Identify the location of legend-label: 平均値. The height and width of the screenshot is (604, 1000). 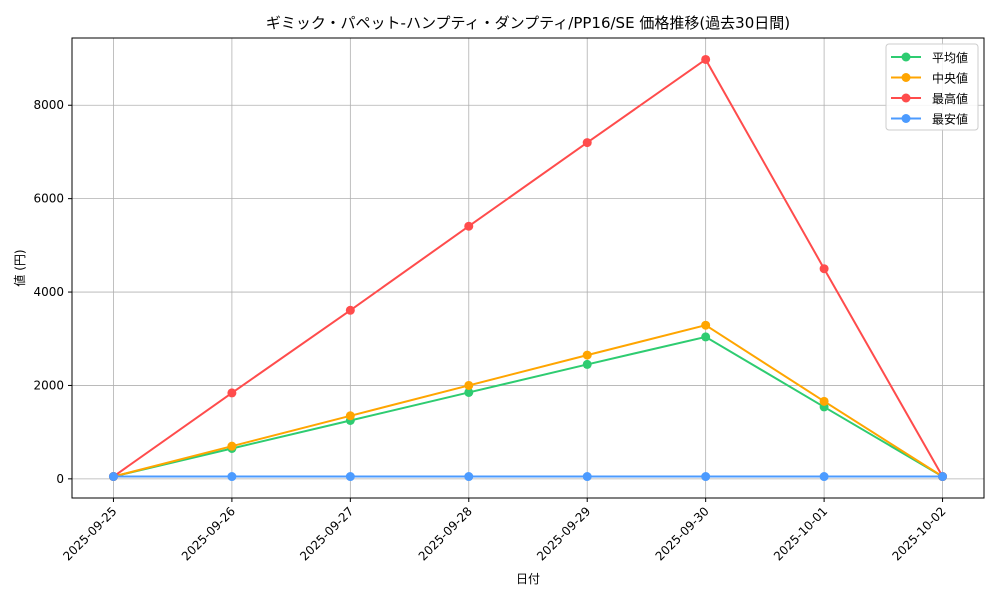
(950, 57).